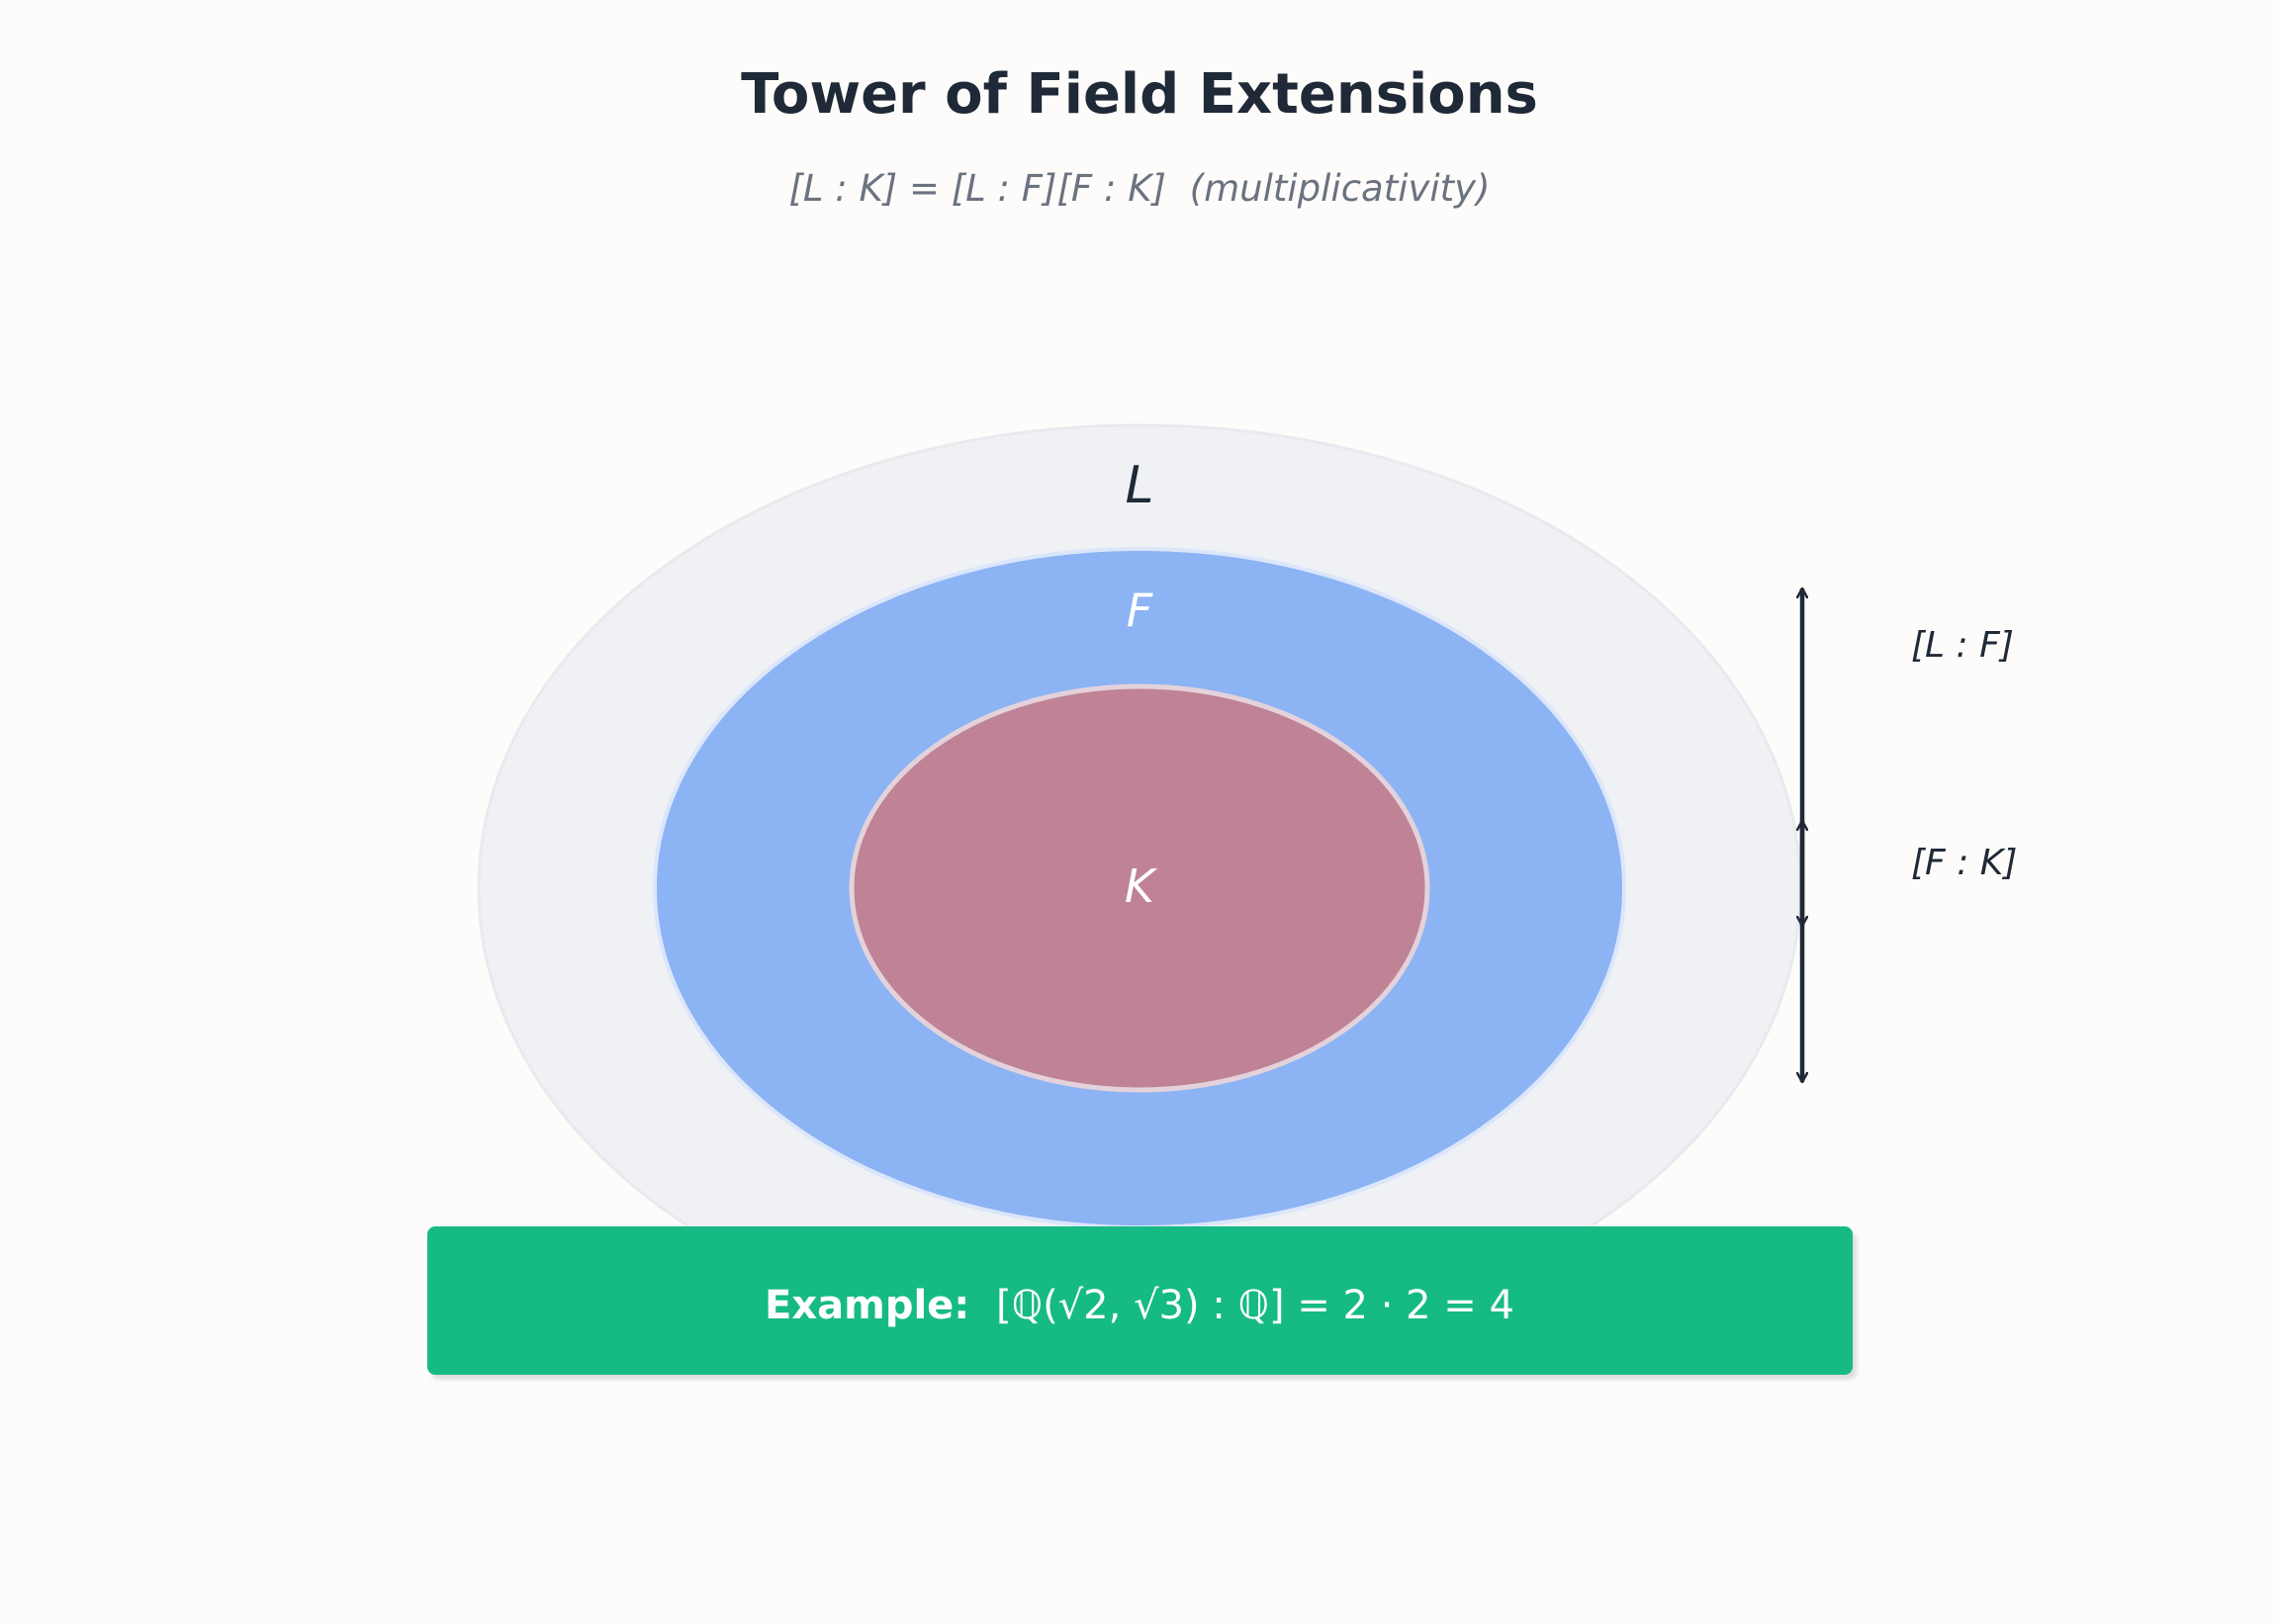  Describe the element at coordinates (867, 1305) in the screenshot. I see `example-prefix: Example:` at that location.